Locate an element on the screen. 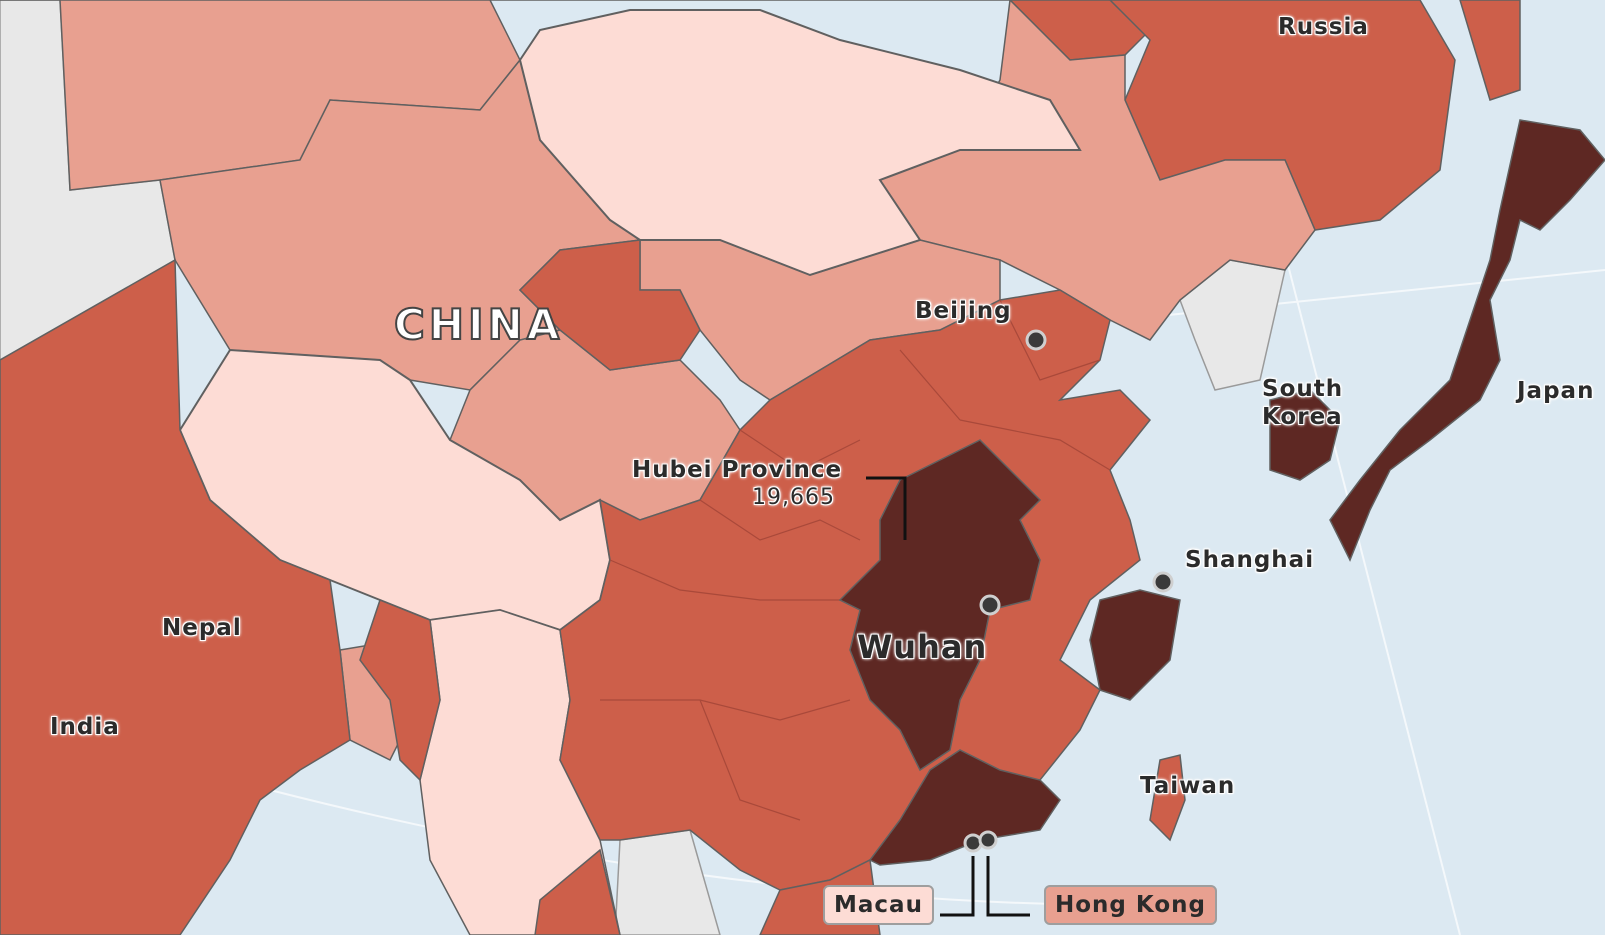 This screenshot has width=1605, height=935. hubei-case-count: 19,665 is located at coordinates (793, 497).